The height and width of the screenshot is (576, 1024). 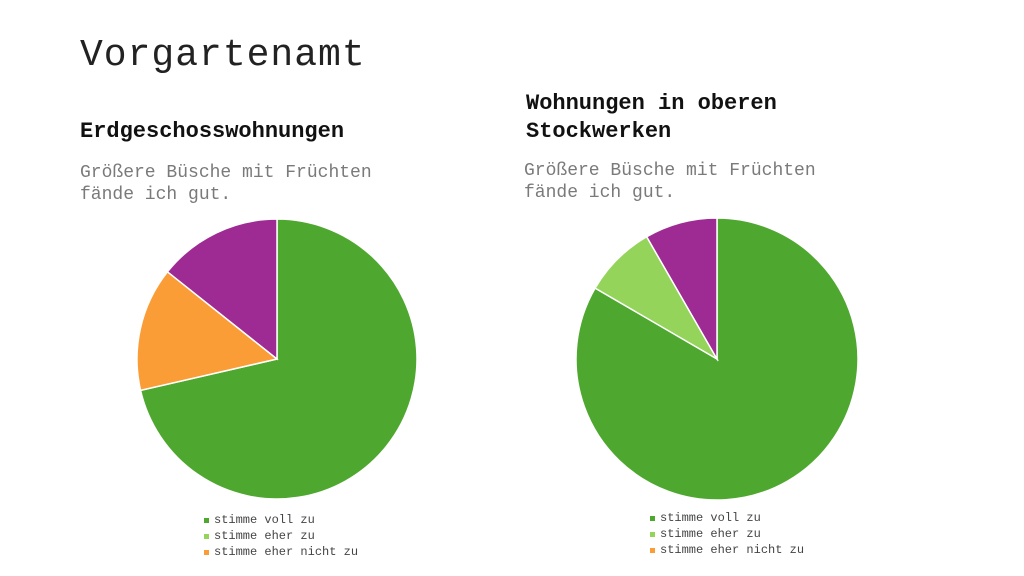 I want to click on slide-title: Vorgartenamt, so click(x=223, y=55).